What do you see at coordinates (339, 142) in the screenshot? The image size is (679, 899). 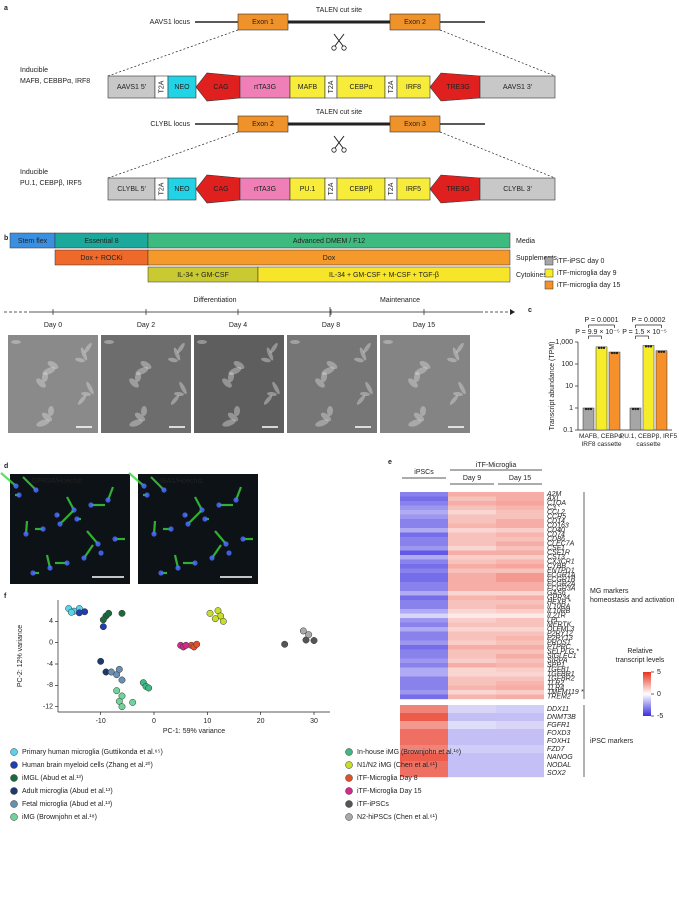 I see `scissors` at bounding box center [339, 142].